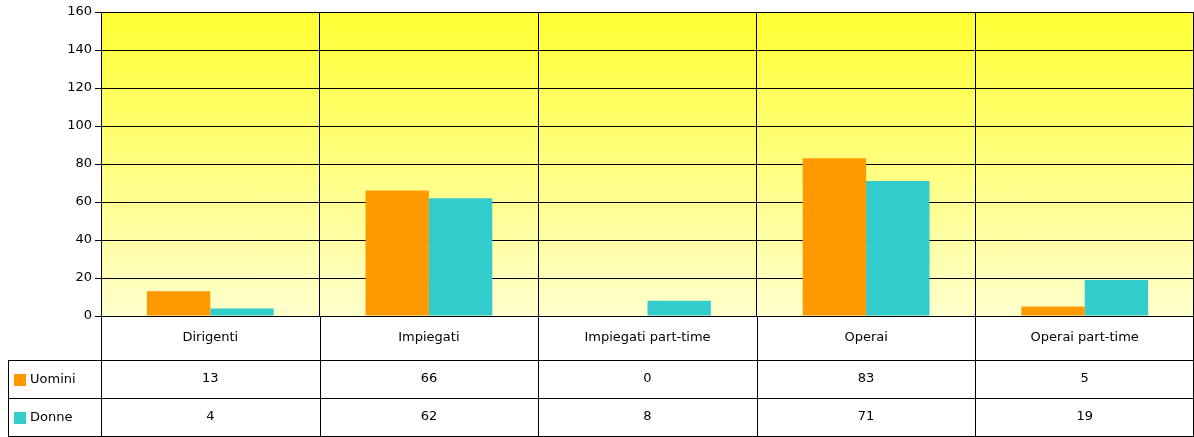 Image resolution: width=1194 pixels, height=437 pixels. What do you see at coordinates (79, 49) in the screenshot?
I see `y-tick-label: 140` at bounding box center [79, 49].